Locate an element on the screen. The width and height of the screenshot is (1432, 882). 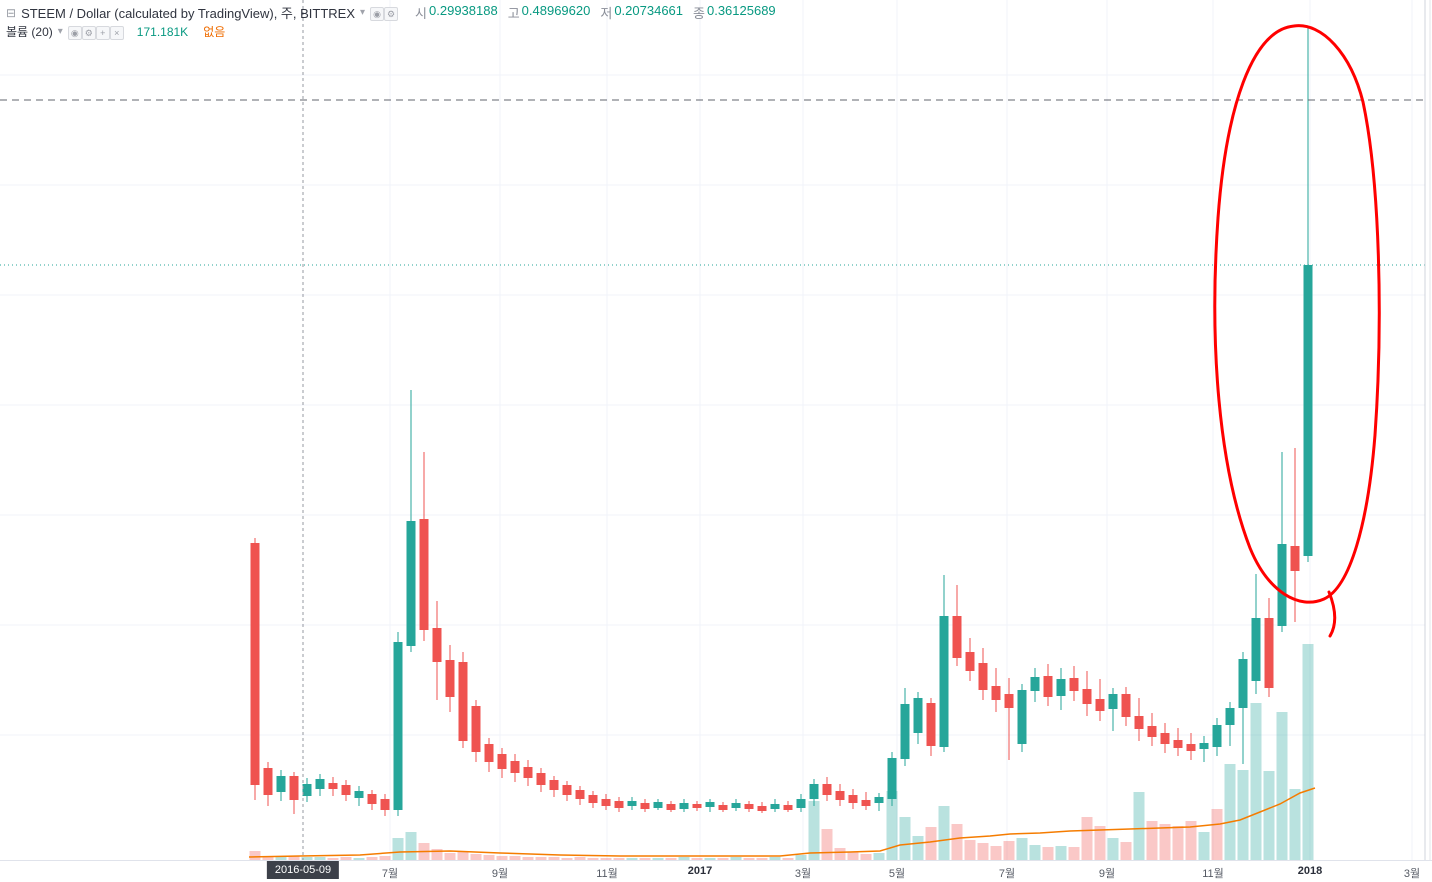
volume-state: 없음 is located at coordinates (214, 32).